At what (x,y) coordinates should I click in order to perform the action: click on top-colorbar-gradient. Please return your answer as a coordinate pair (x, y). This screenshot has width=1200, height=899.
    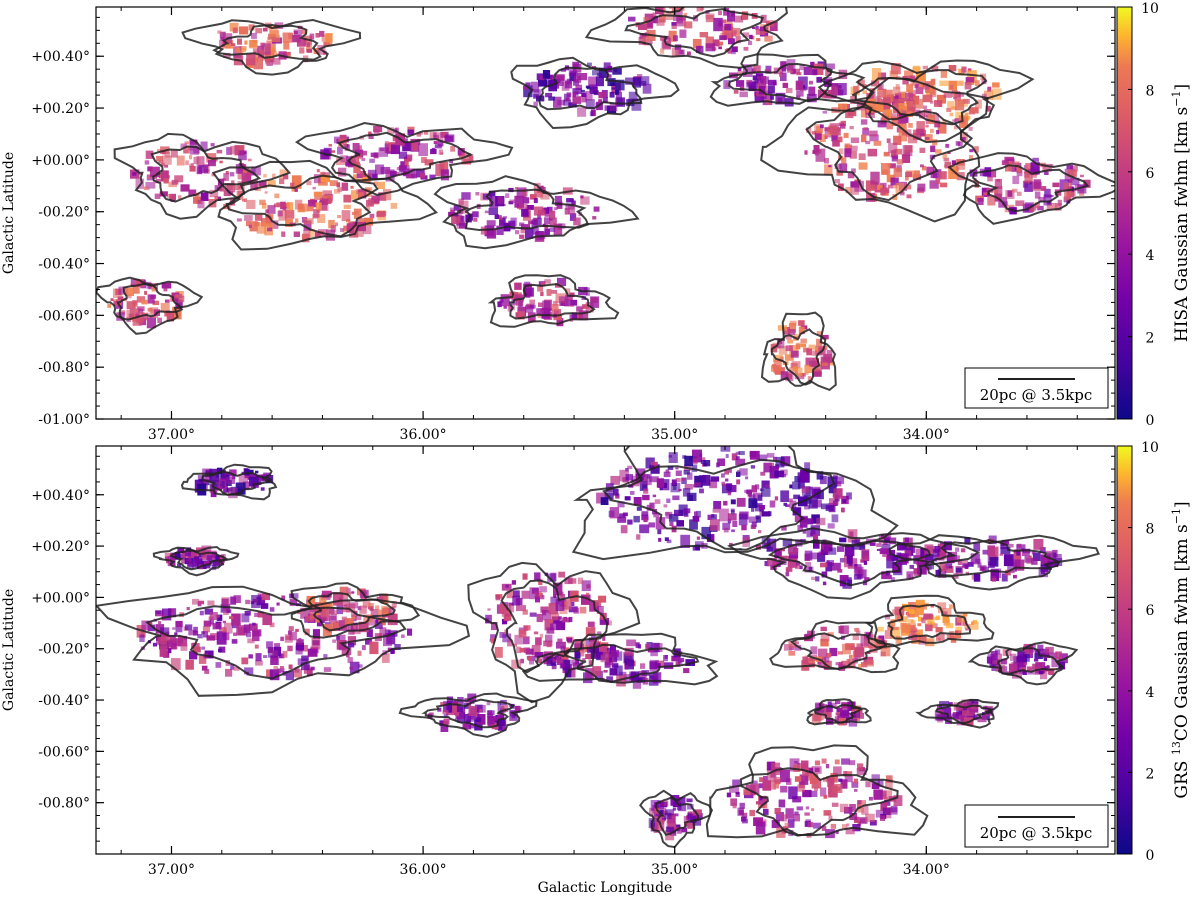
    Looking at the image, I should click on (1124, 213).